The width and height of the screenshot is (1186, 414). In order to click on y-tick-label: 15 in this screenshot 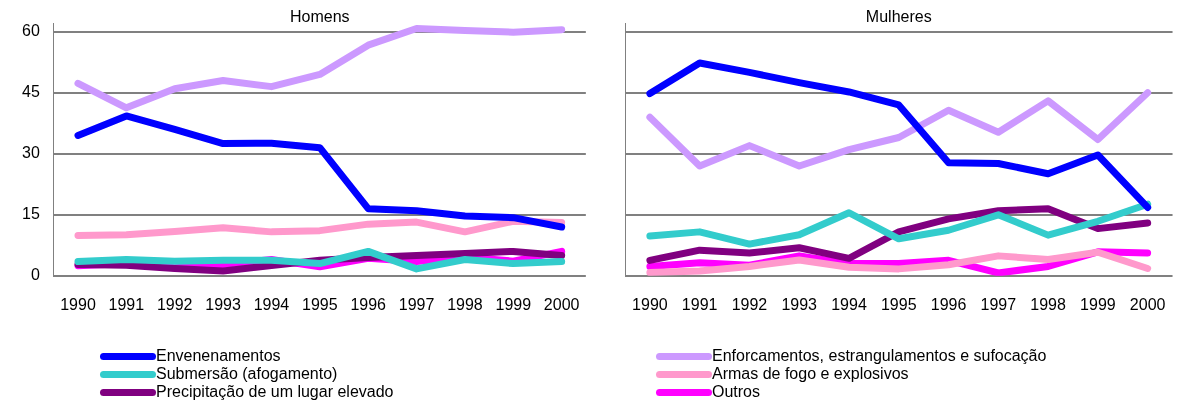, I will do `click(31, 214)`.